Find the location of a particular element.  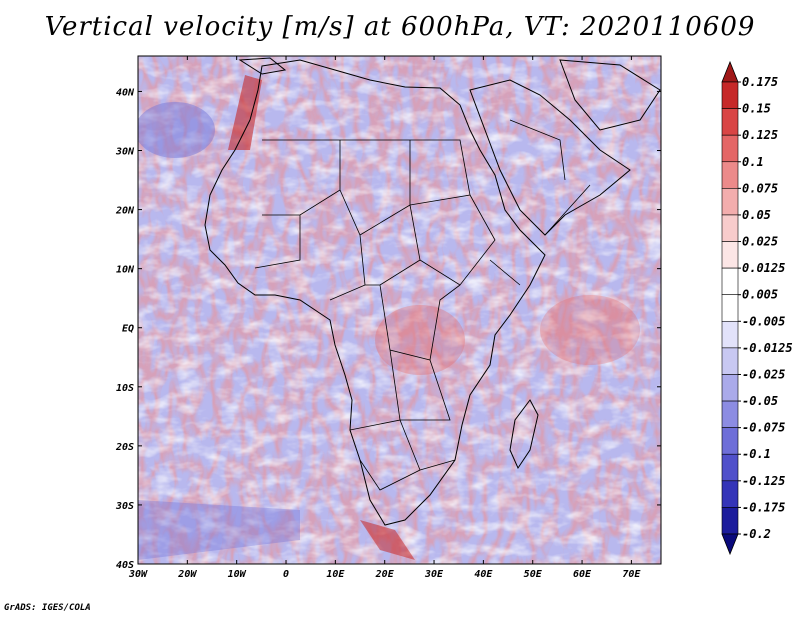

colorbar-label: 0.0125 is located at coordinates (763, 268).